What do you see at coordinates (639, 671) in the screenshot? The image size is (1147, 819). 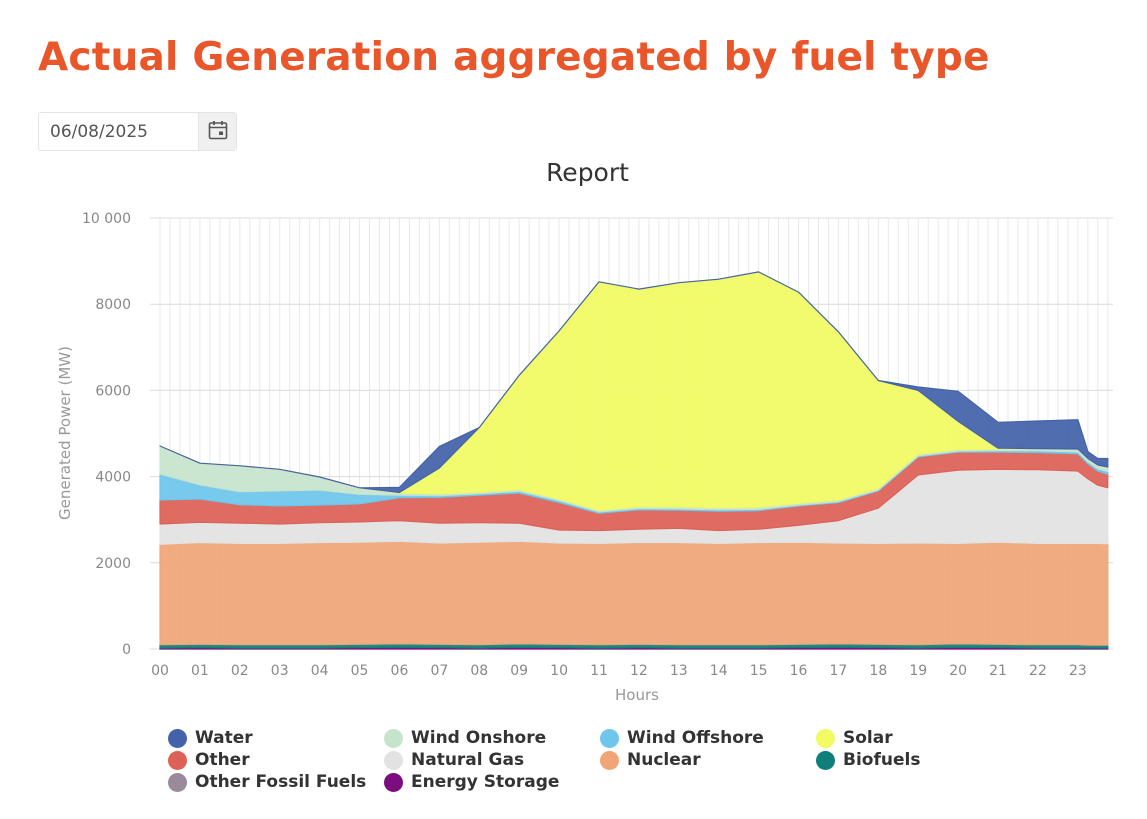 I see `x-tick-label: 12` at bounding box center [639, 671].